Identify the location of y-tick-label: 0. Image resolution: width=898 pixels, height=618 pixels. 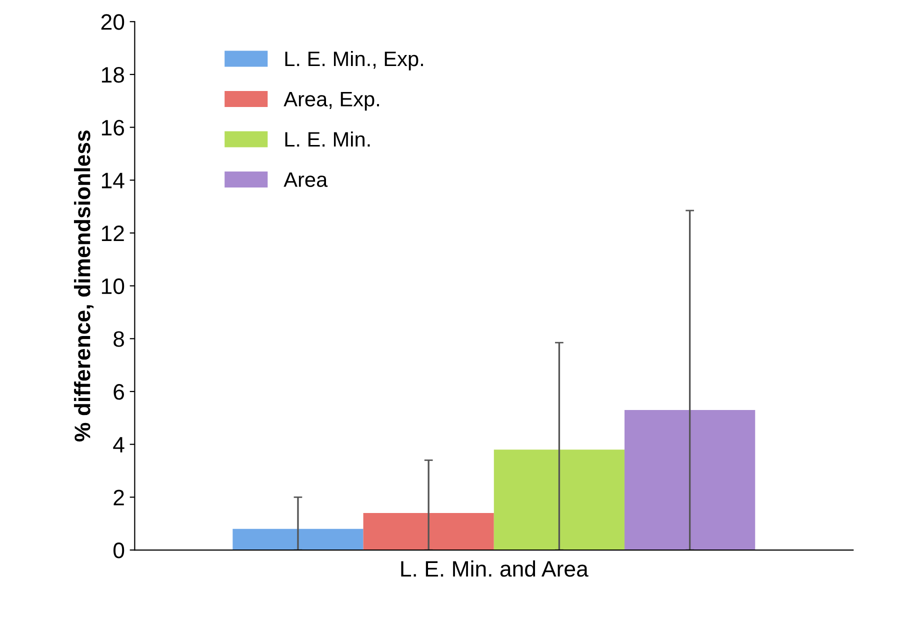
(118, 550).